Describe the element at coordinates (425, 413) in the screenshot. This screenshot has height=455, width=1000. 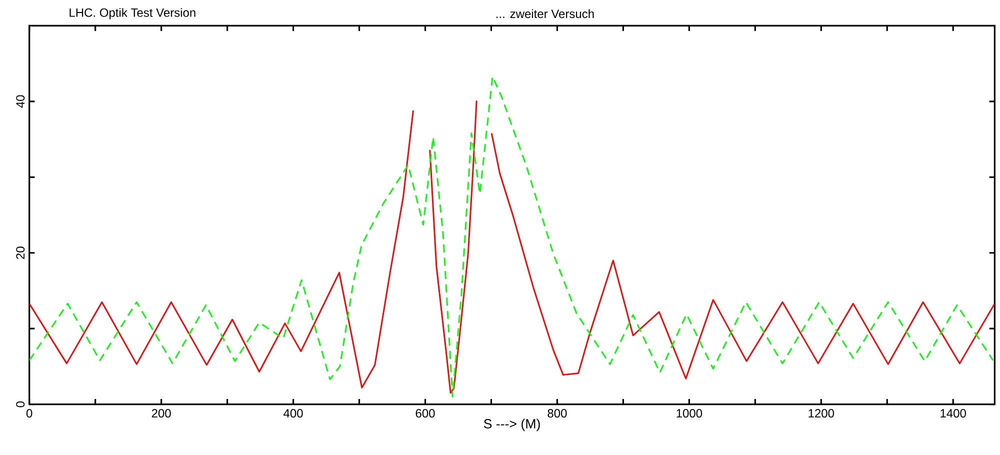
I see `x-tick-label: 600` at that location.